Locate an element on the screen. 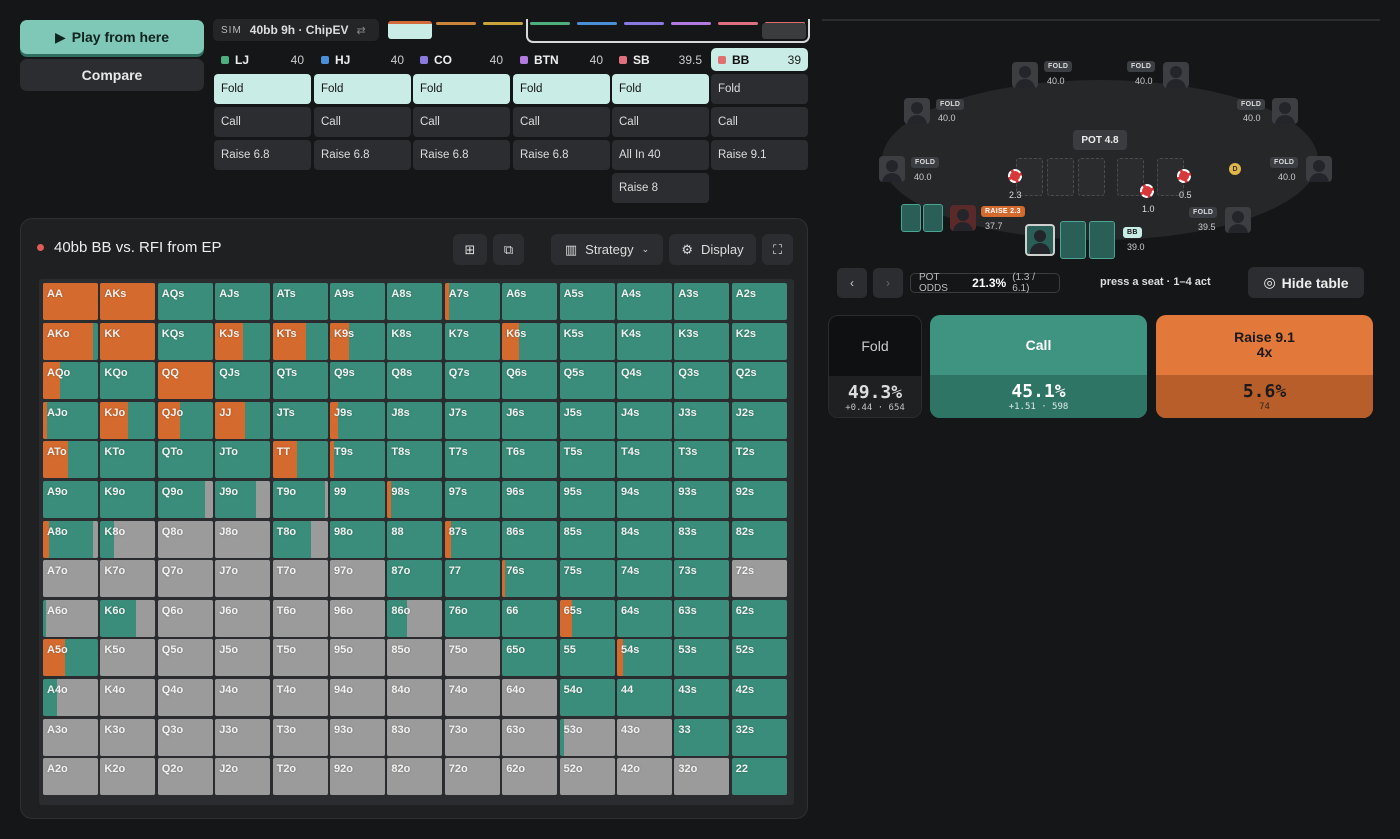  hand-cell: K8o is located at coordinates (128, 539).